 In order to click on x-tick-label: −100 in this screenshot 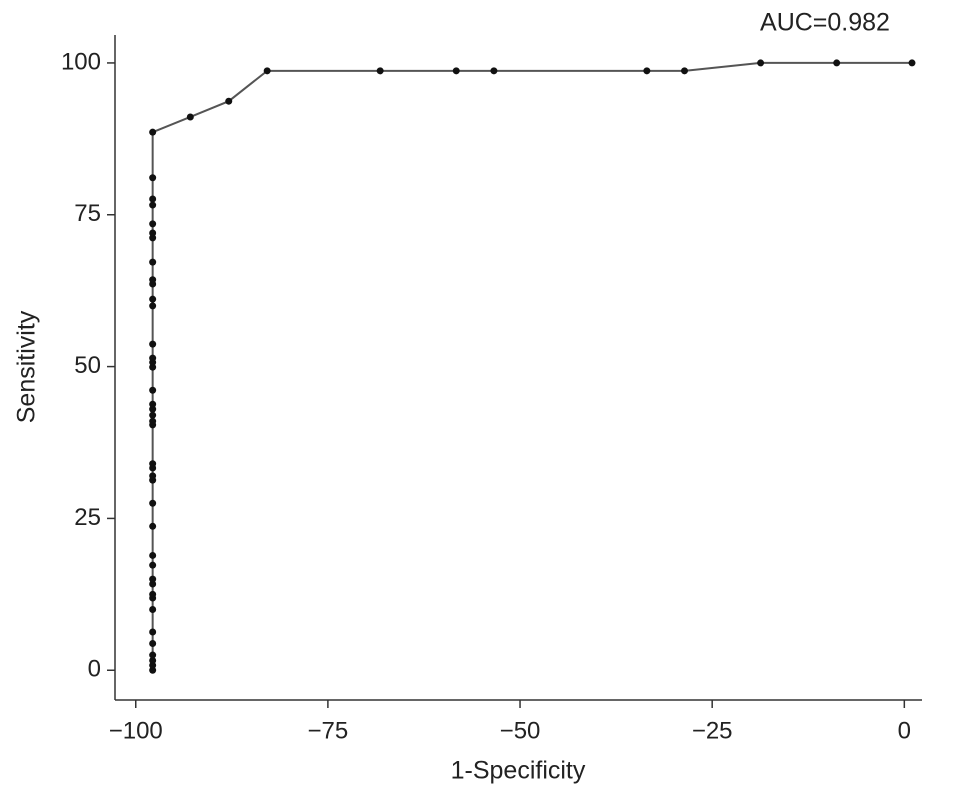, I will do `click(136, 730)`.